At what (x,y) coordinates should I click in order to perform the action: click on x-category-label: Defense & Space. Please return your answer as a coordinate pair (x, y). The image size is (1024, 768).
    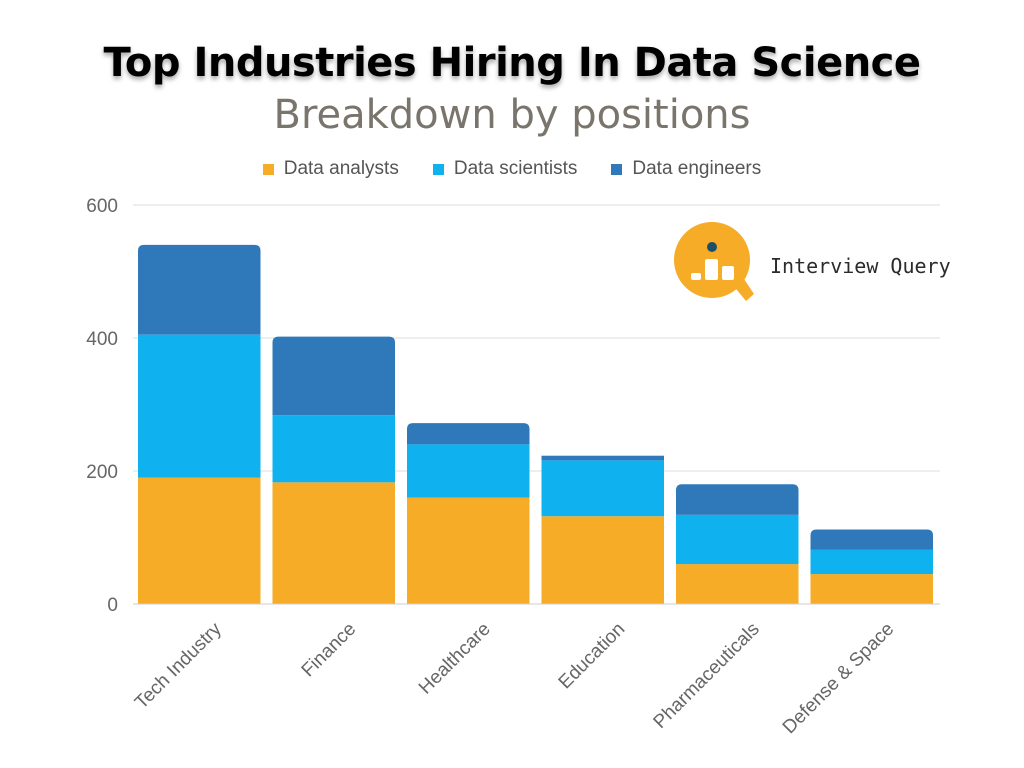
    Looking at the image, I should click on (838, 678).